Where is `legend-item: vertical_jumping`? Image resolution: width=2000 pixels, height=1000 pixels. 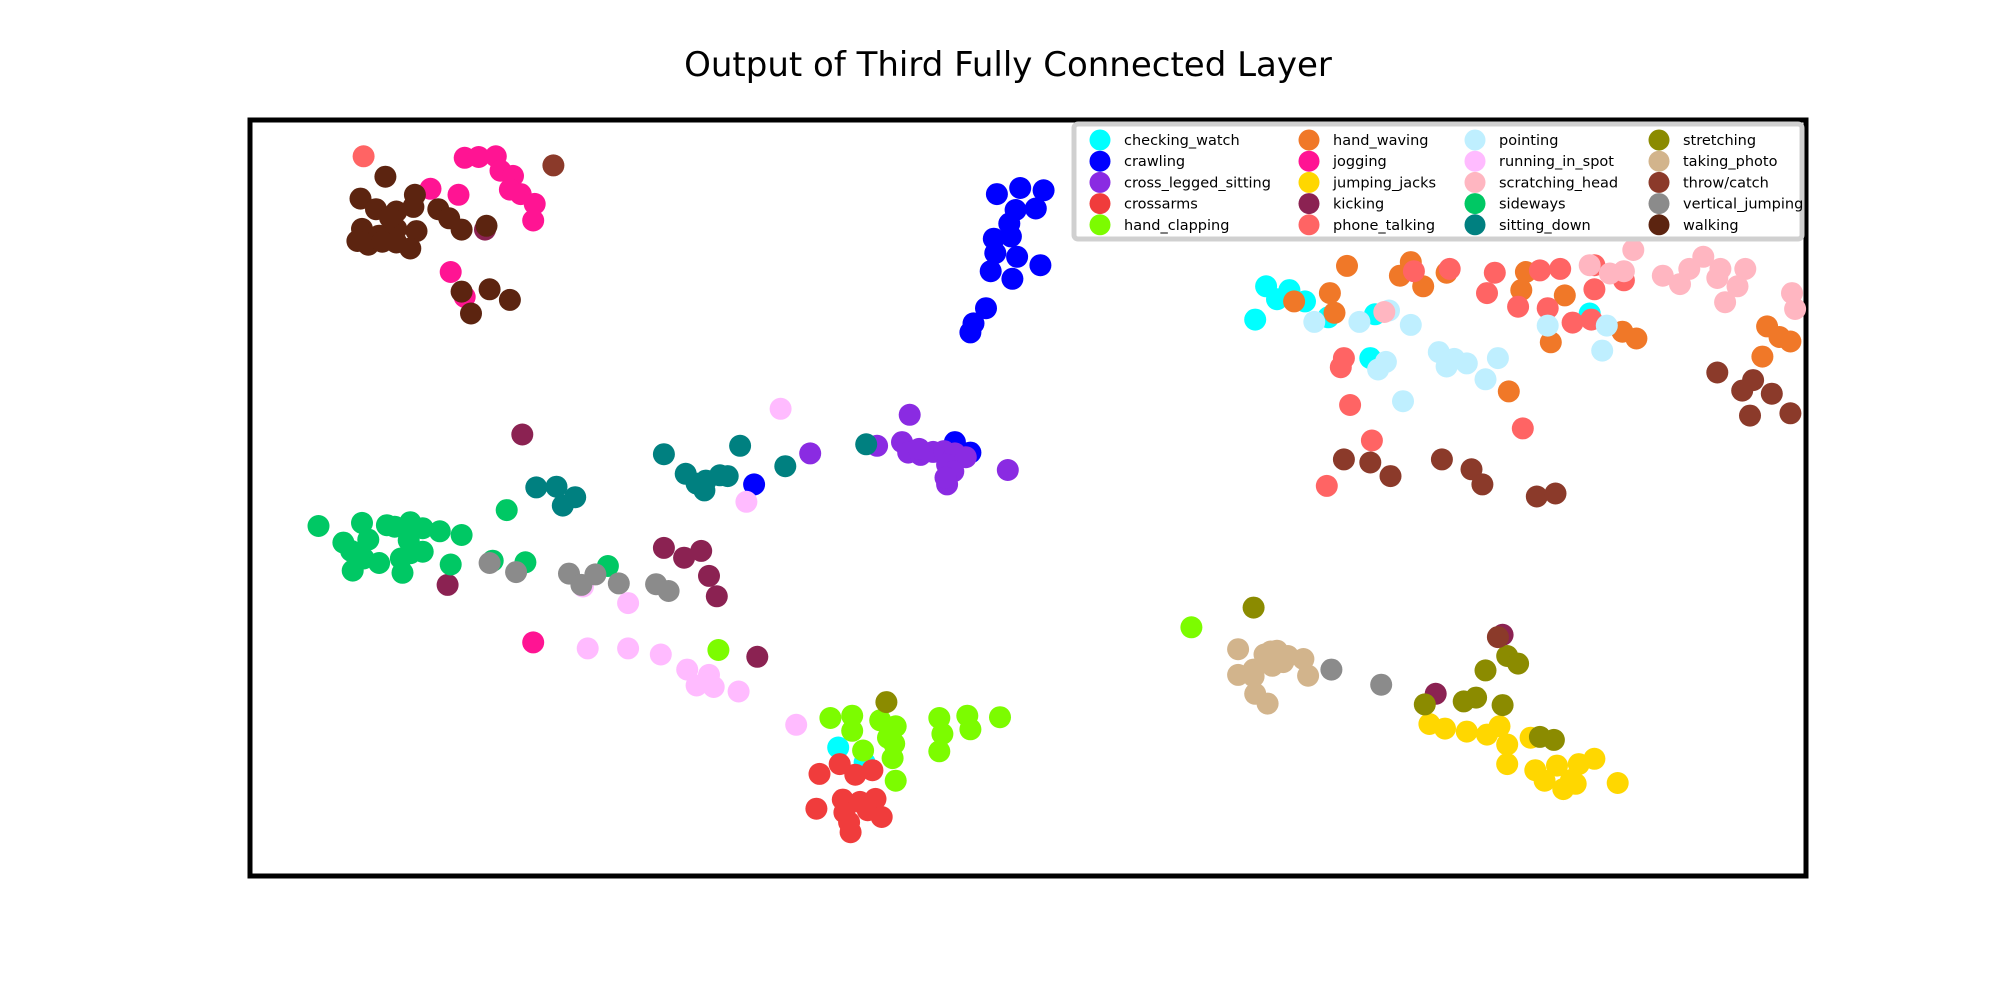
legend-item: vertical_jumping is located at coordinates (1725, 204).